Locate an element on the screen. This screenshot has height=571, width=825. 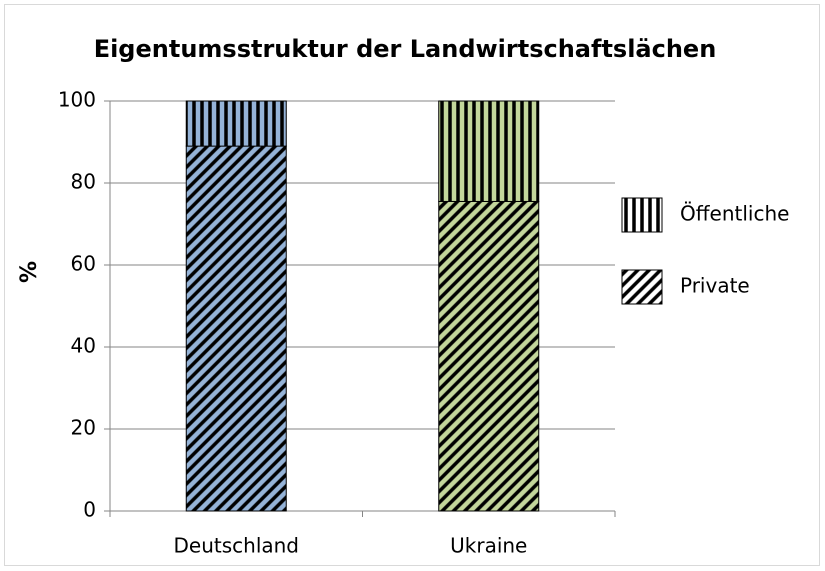
legend-label: Private is located at coordinates (715, 286).